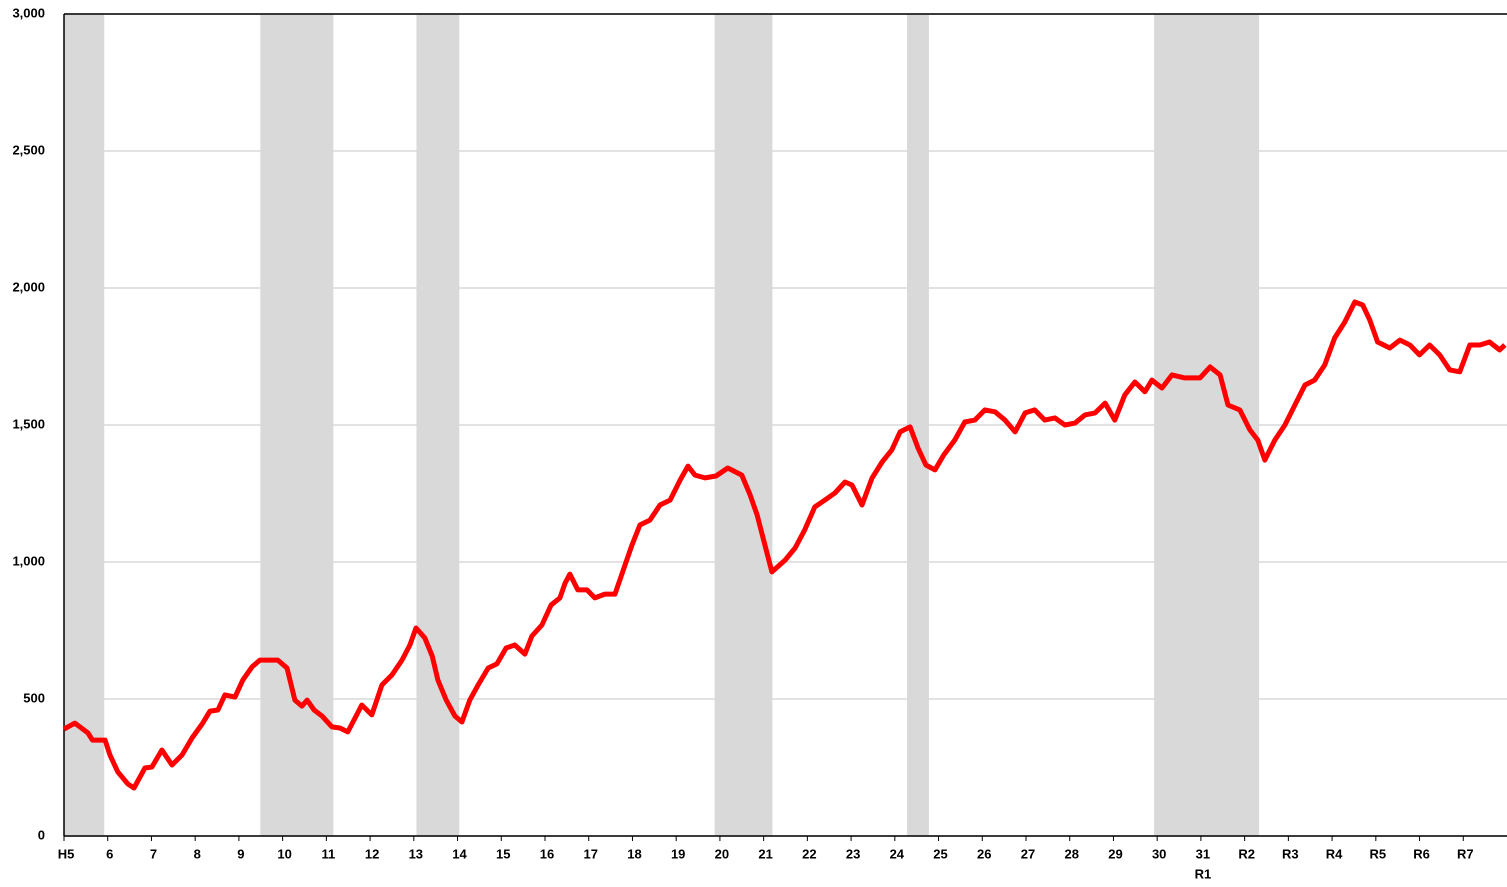  What do you see at coordinates (590, 853) in the screenshot?
I see `x-tick-label: 17` at bounding box center [590, 853].